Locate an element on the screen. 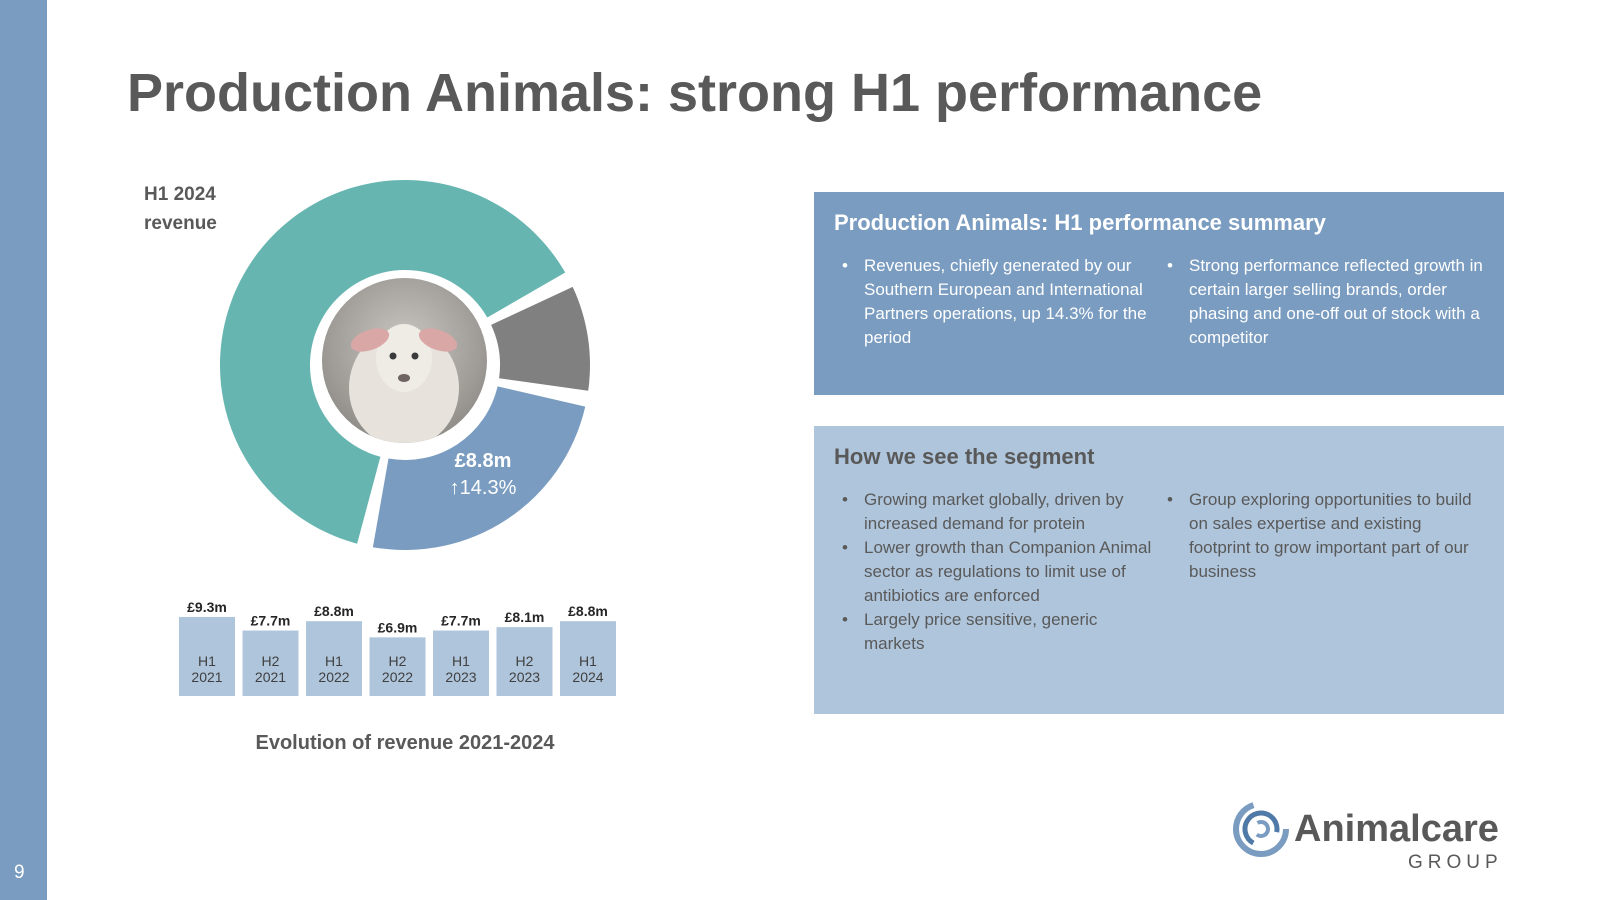 This screenshot has width=1600, height=900. bar-value-label: £8.1m is located at coordinates (525, 617).